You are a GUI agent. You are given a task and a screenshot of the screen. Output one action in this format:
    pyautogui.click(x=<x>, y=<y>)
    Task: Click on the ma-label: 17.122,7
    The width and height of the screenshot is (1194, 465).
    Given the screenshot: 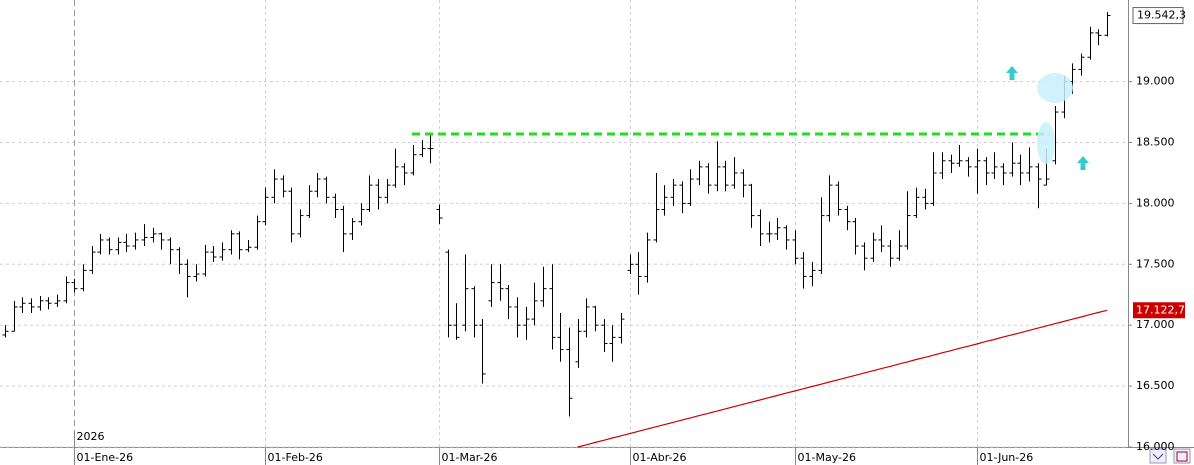 What is the action you would take?
    pyautogui.click(x=1160, y=309)
    